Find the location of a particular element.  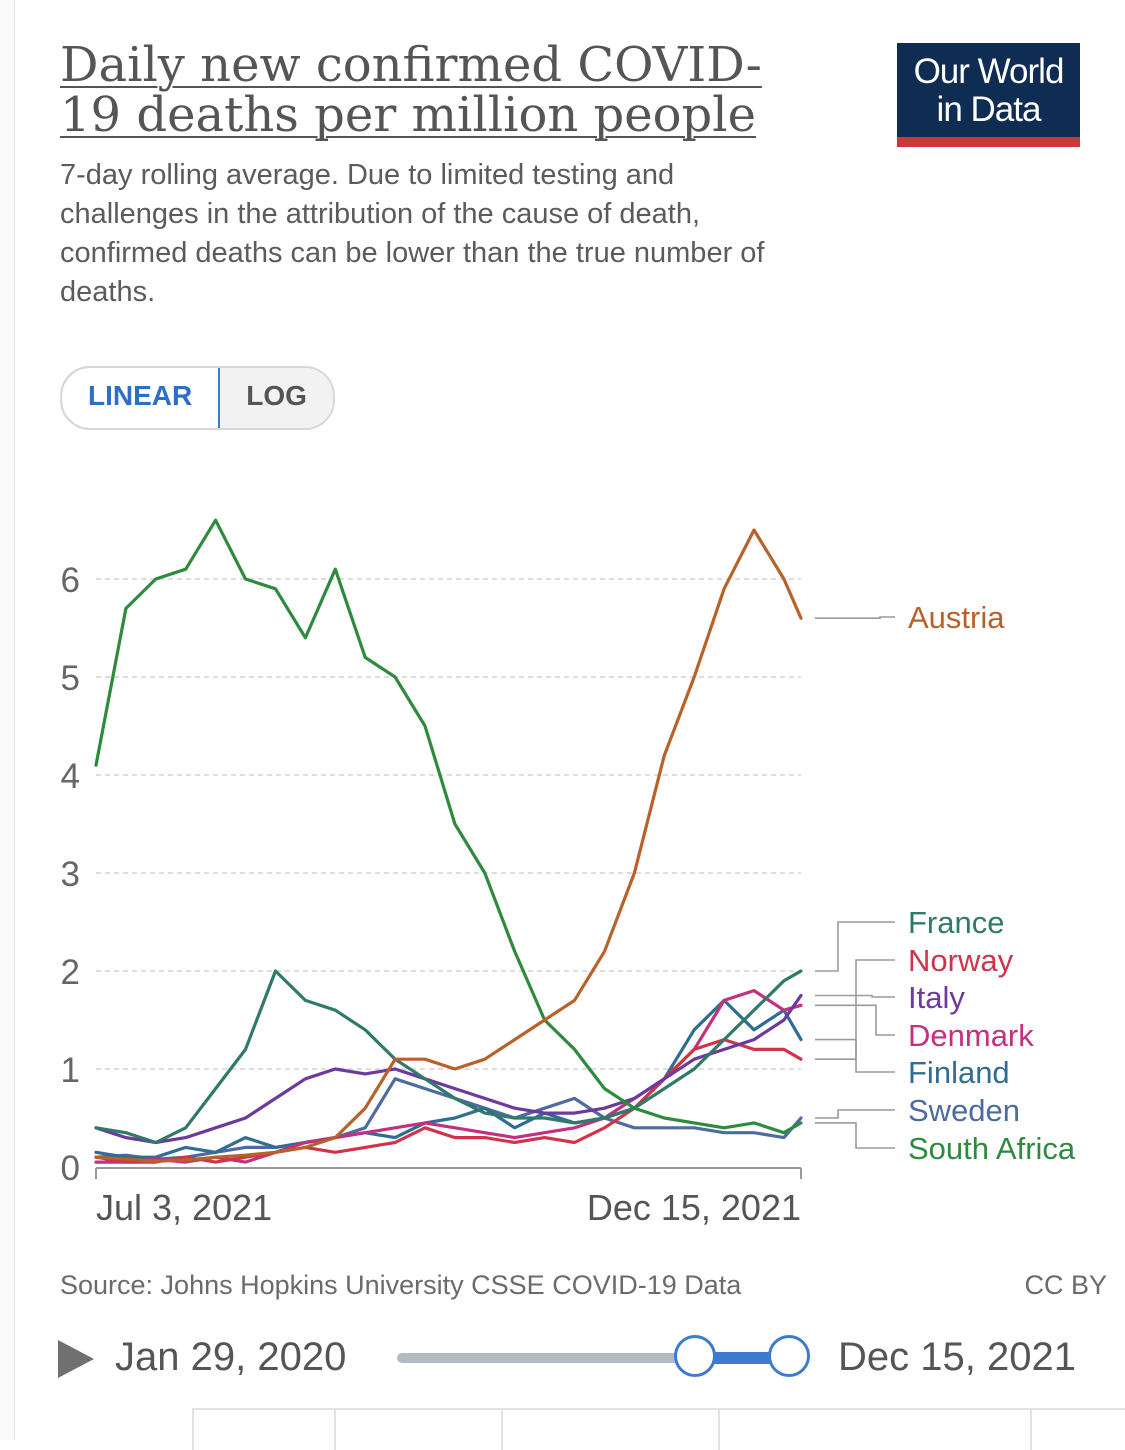

series-line-finland is located at coordinates (448, 1078).